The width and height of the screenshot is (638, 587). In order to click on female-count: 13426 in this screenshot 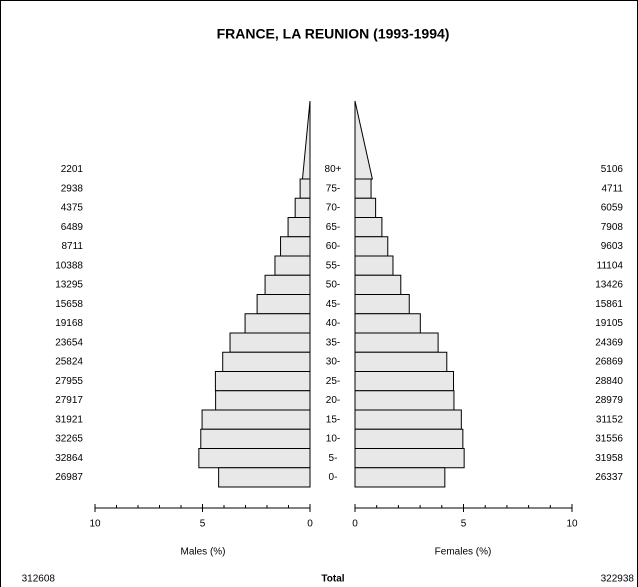, I will do `click(609, 285)`.